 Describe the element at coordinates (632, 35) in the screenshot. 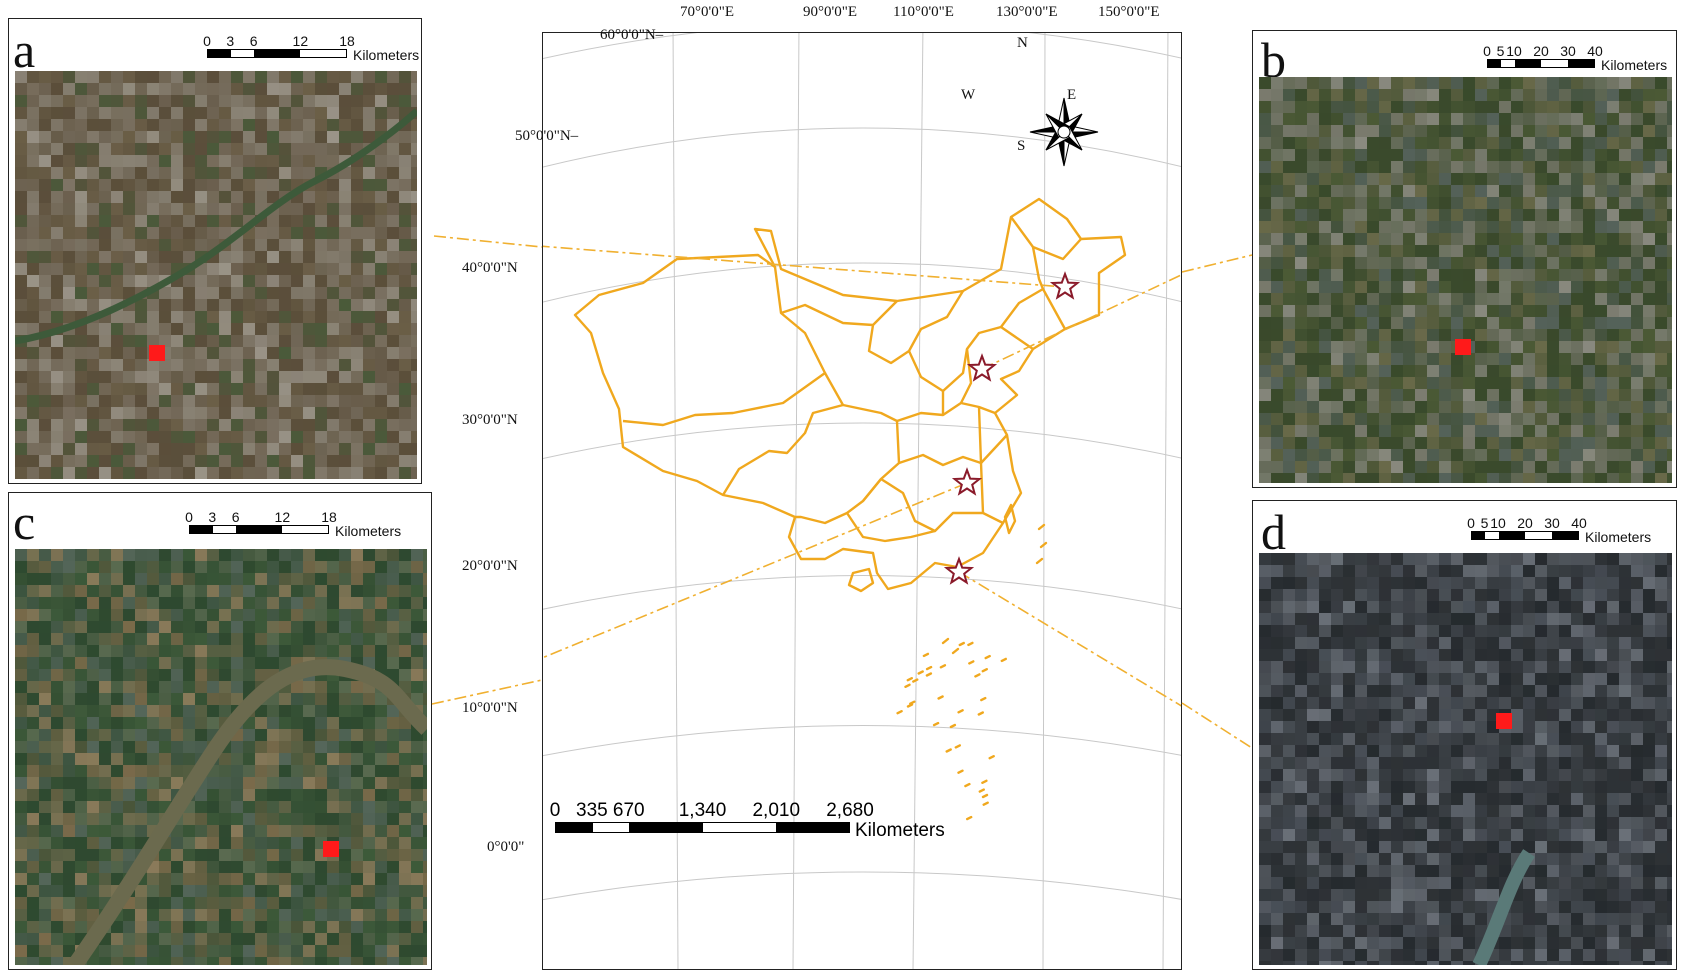

I see `lat-label-60n: 60°0'0"N–` at that location.